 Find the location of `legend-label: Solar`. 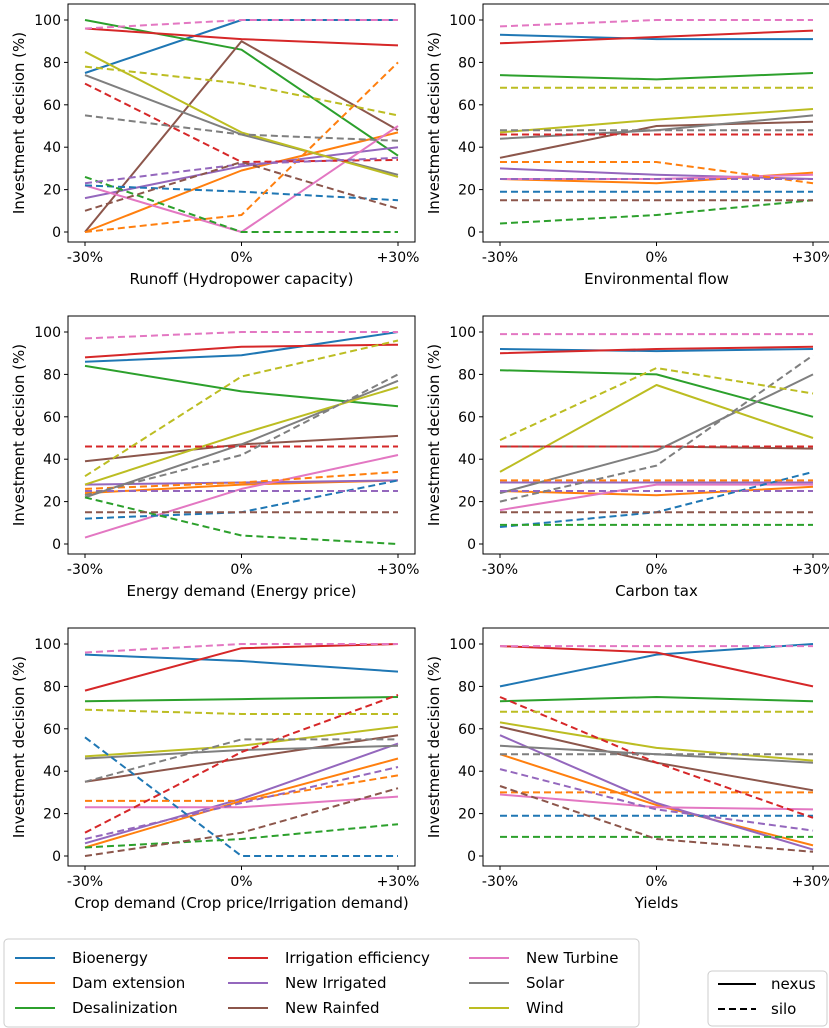

legend-label: Solar is located at coordinates (545, 983).